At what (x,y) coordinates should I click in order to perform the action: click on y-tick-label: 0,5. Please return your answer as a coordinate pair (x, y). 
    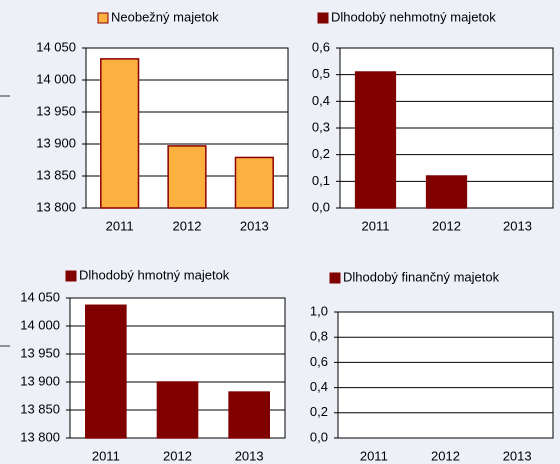
    Looking at the image, I should click on (321, 73).